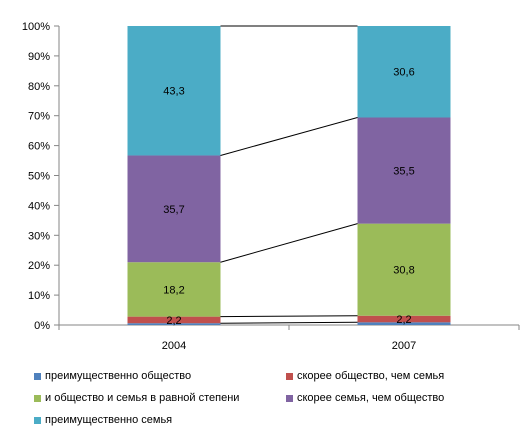 This screenshot has width=528, height=437. I want to click on data-label: 30,6, so click(403, 73).